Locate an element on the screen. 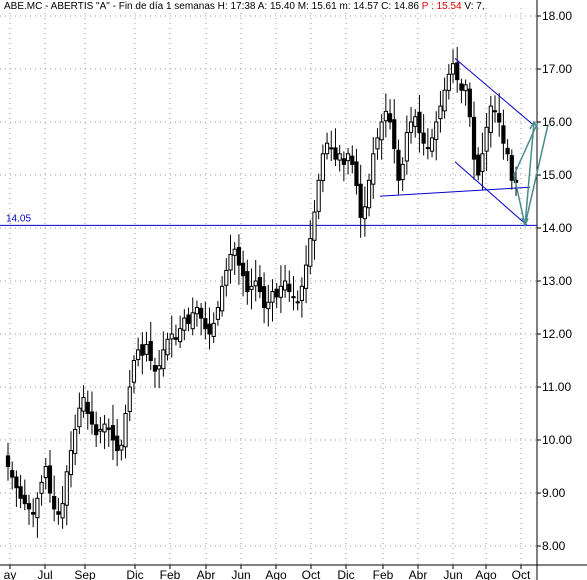 The height and width of the screenshot is (580, 587). y-tick-label: 10.00 is located at coordinates (557, 440).